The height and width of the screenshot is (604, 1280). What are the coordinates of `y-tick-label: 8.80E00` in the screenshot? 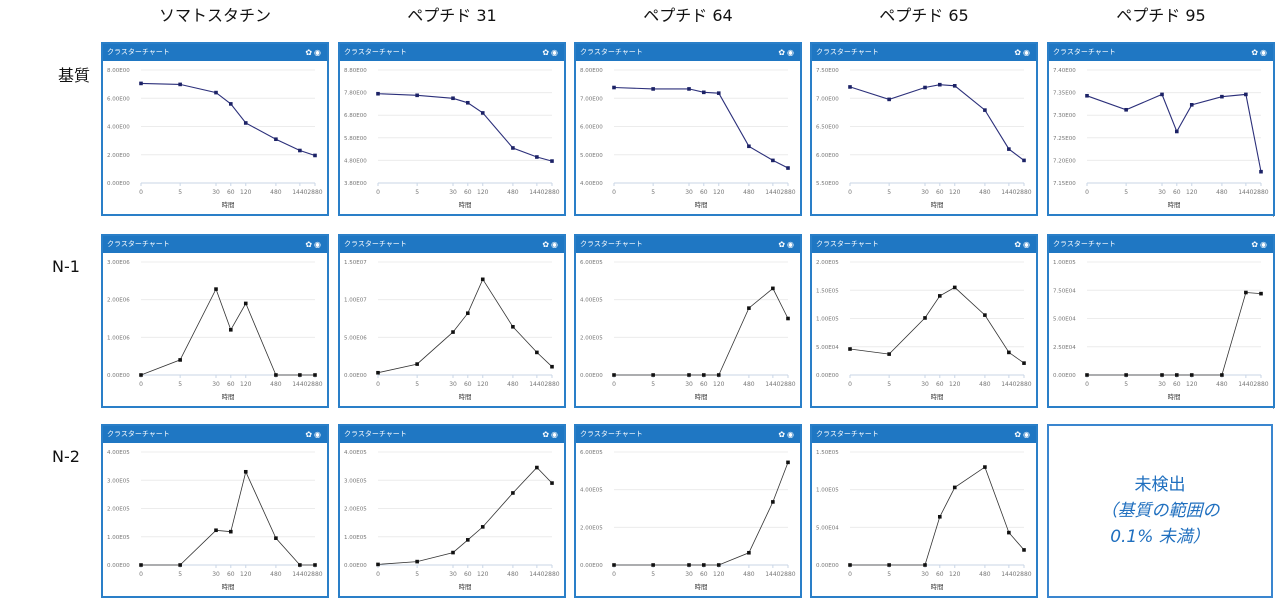 It's located at (355, 71).